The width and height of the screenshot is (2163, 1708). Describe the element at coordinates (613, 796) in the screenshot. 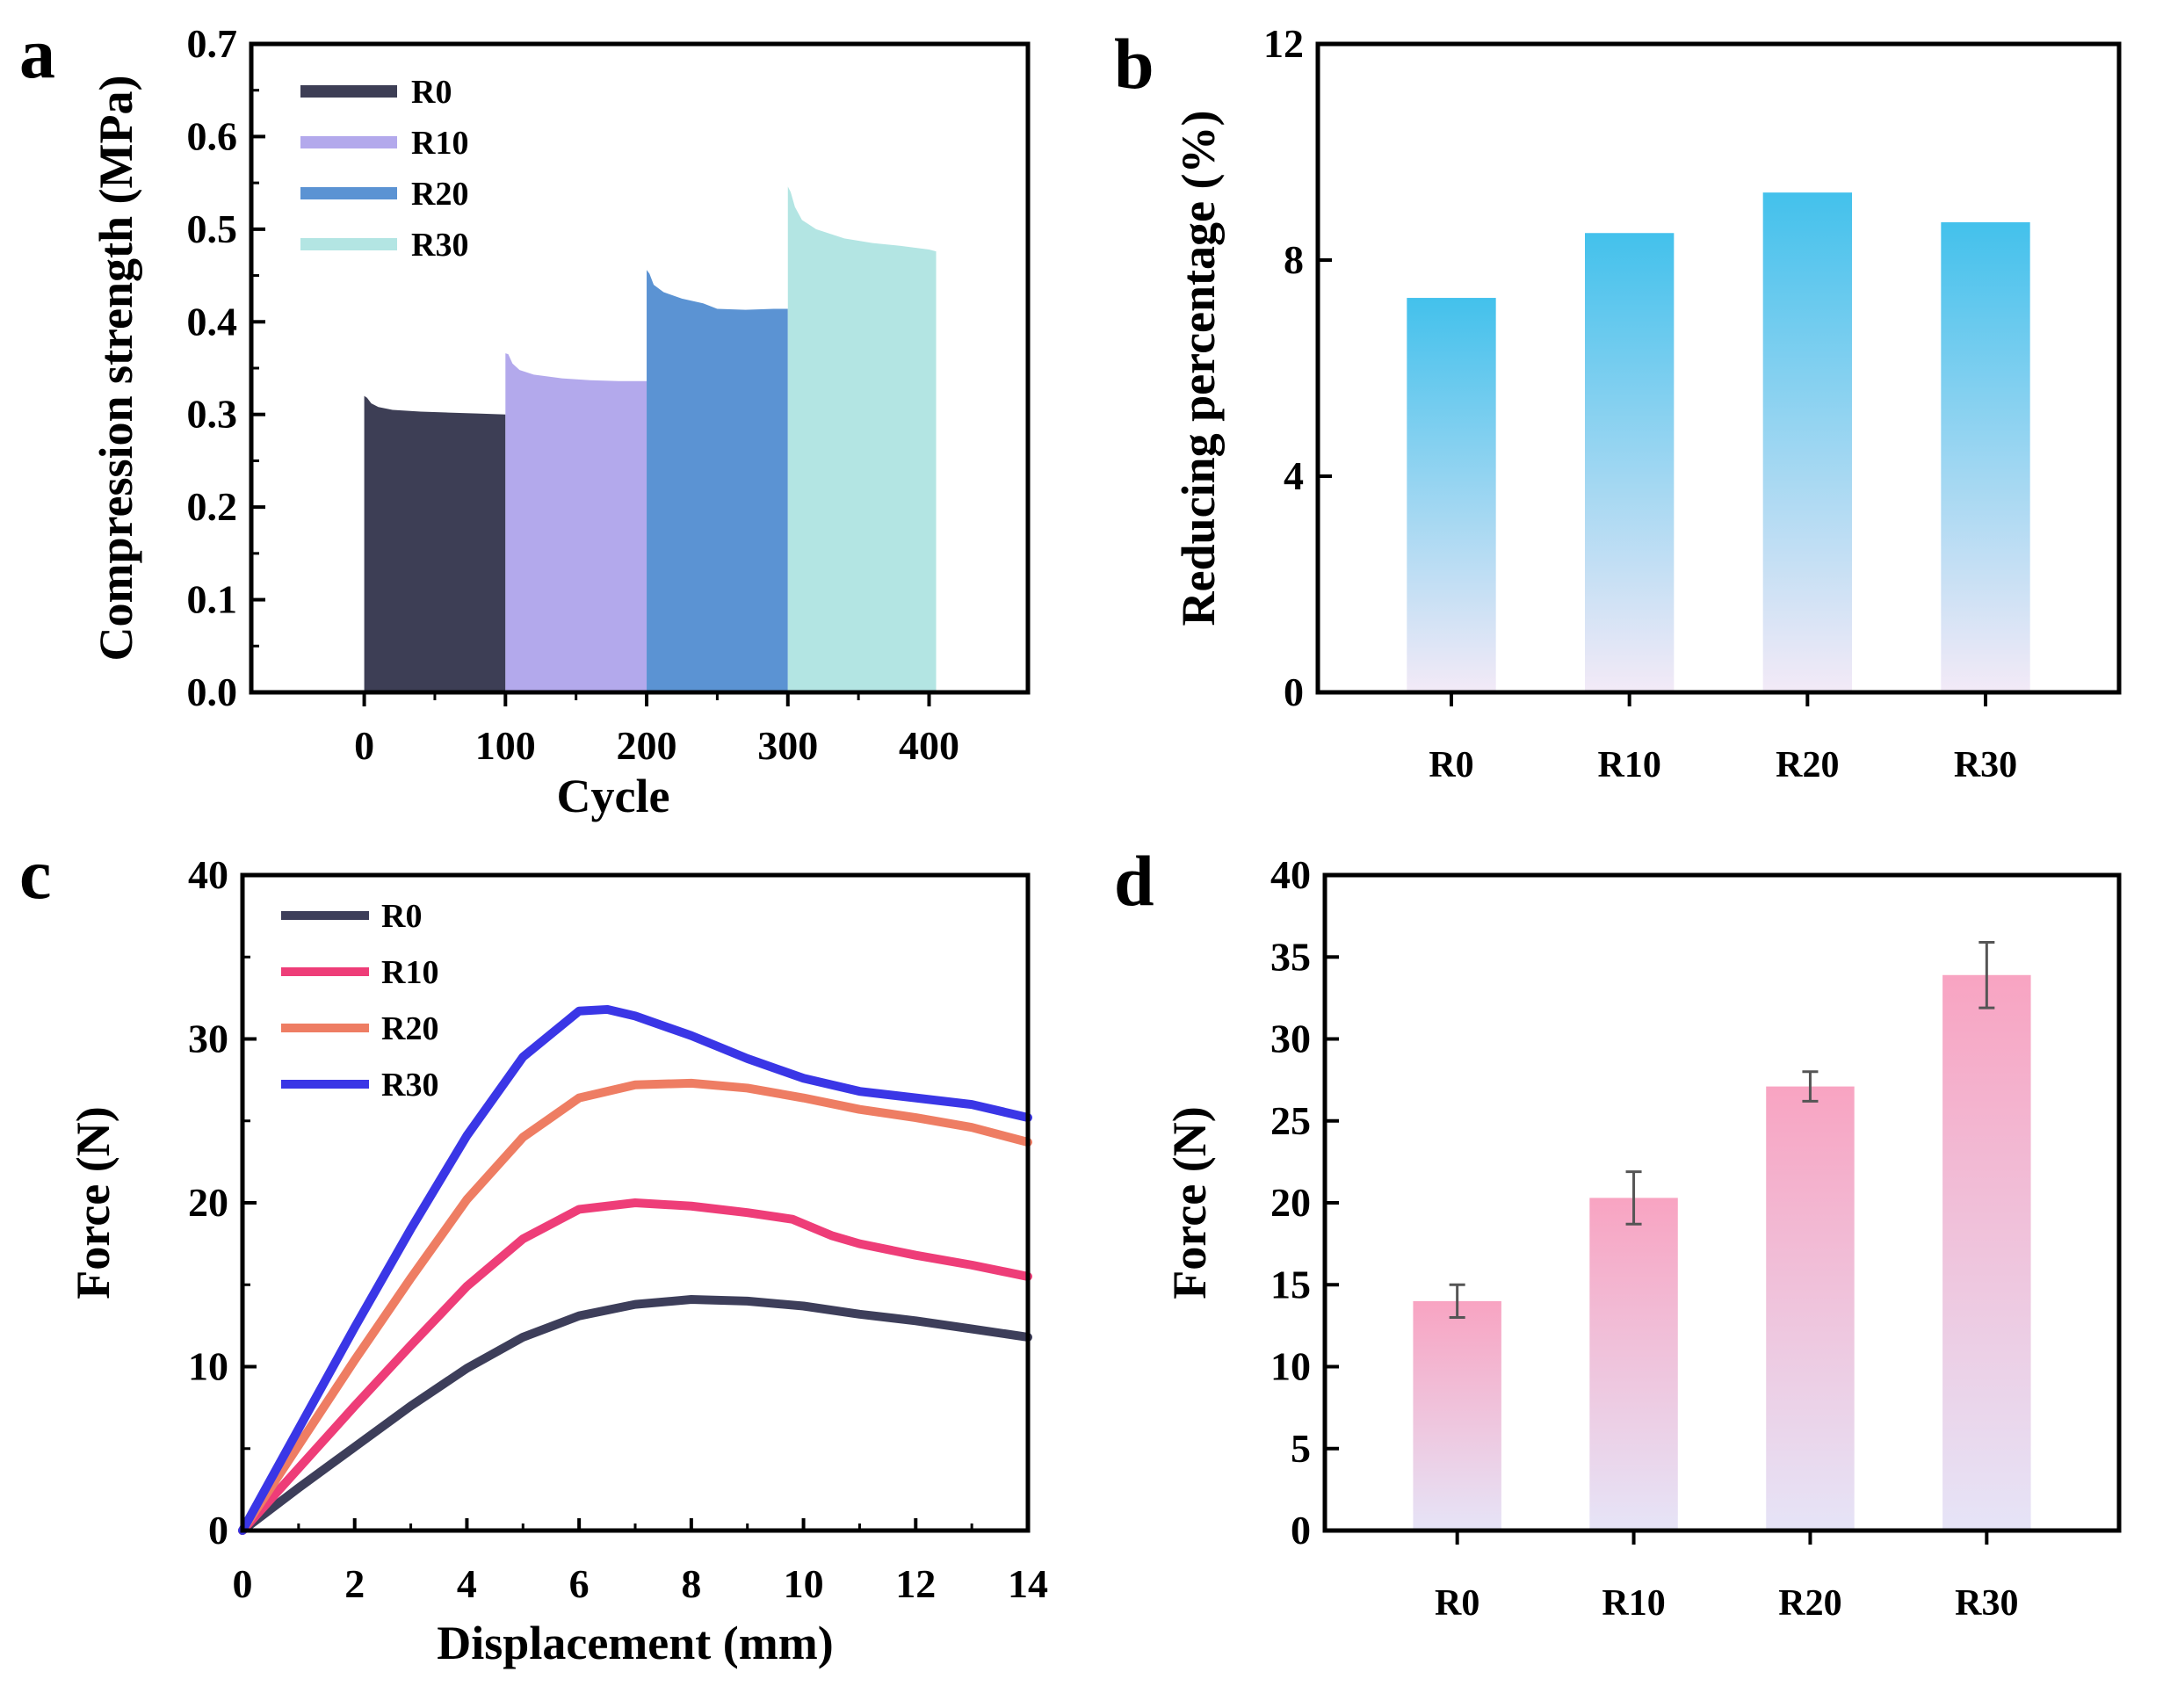

I see `a-x-axis-title: Cycle` at that location.